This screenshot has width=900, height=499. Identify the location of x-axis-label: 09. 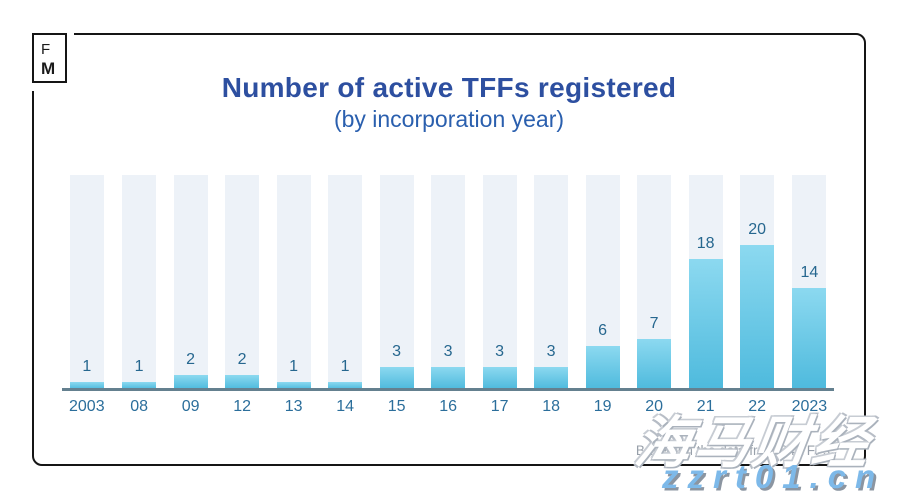
(190, 406).